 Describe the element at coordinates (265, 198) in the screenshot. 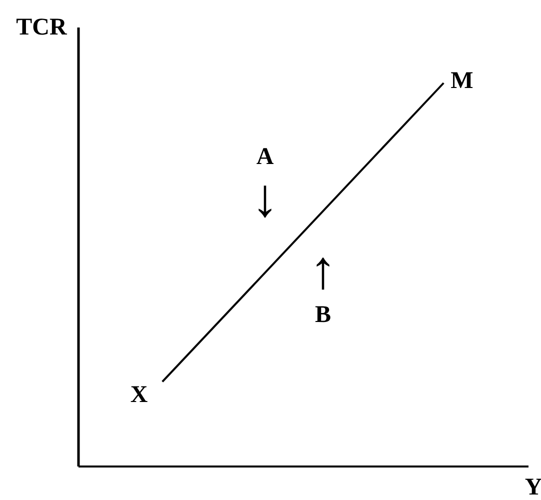

I see `annotation: ↓` at that location.